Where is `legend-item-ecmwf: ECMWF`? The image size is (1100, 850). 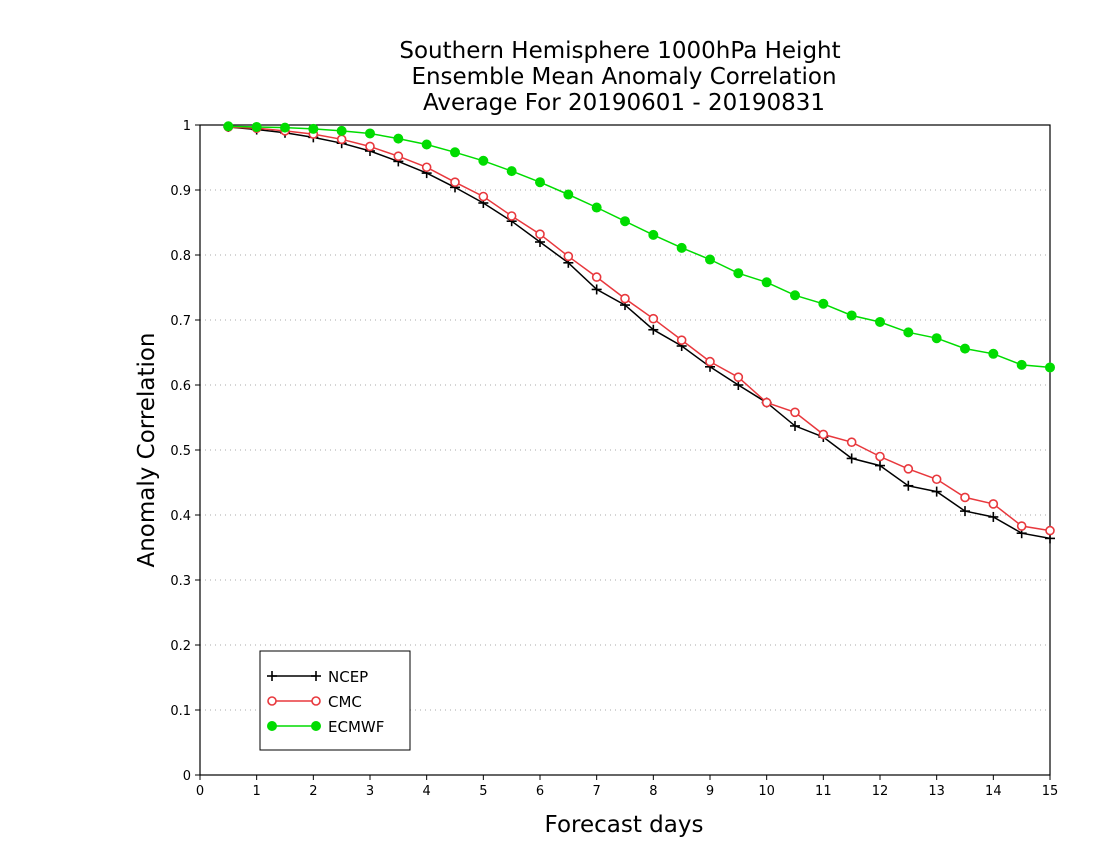
legend-item-ecmwf: ECMWF is located at coordinates (325, 727).